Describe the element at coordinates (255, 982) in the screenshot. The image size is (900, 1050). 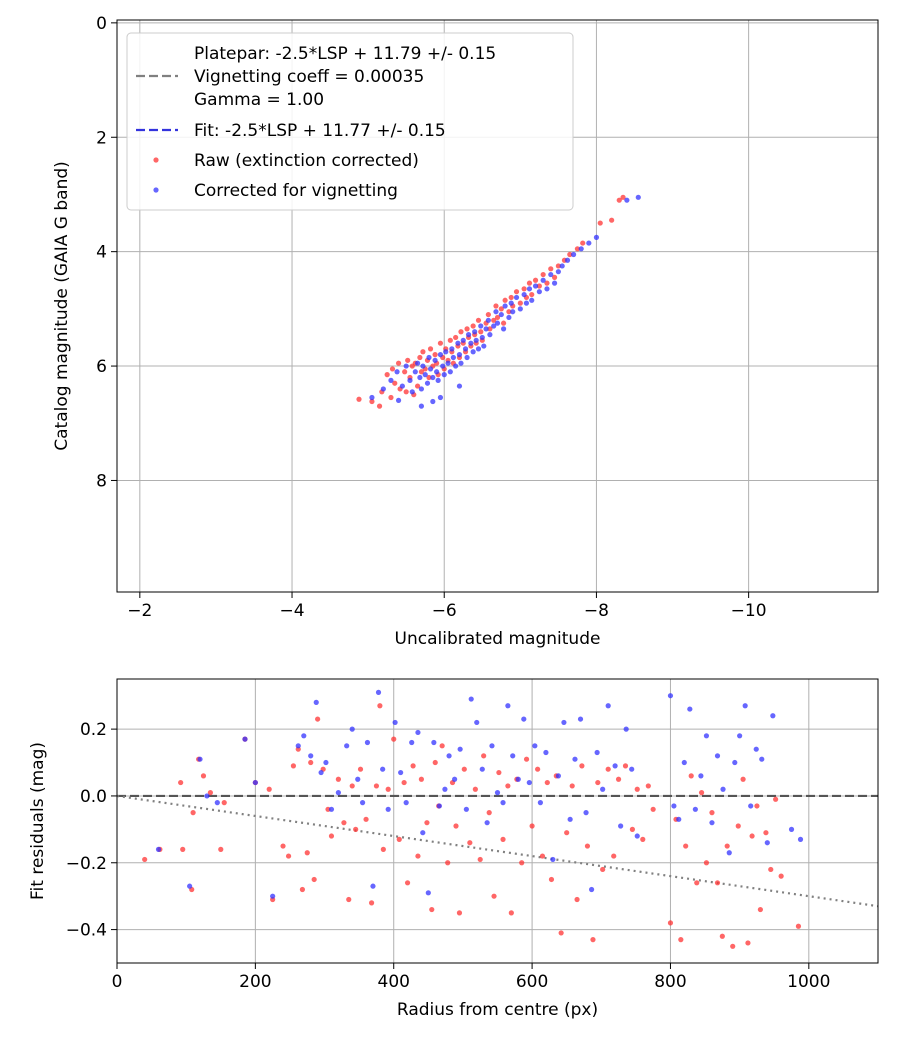
I see `x-tick-label: 200` at that location.